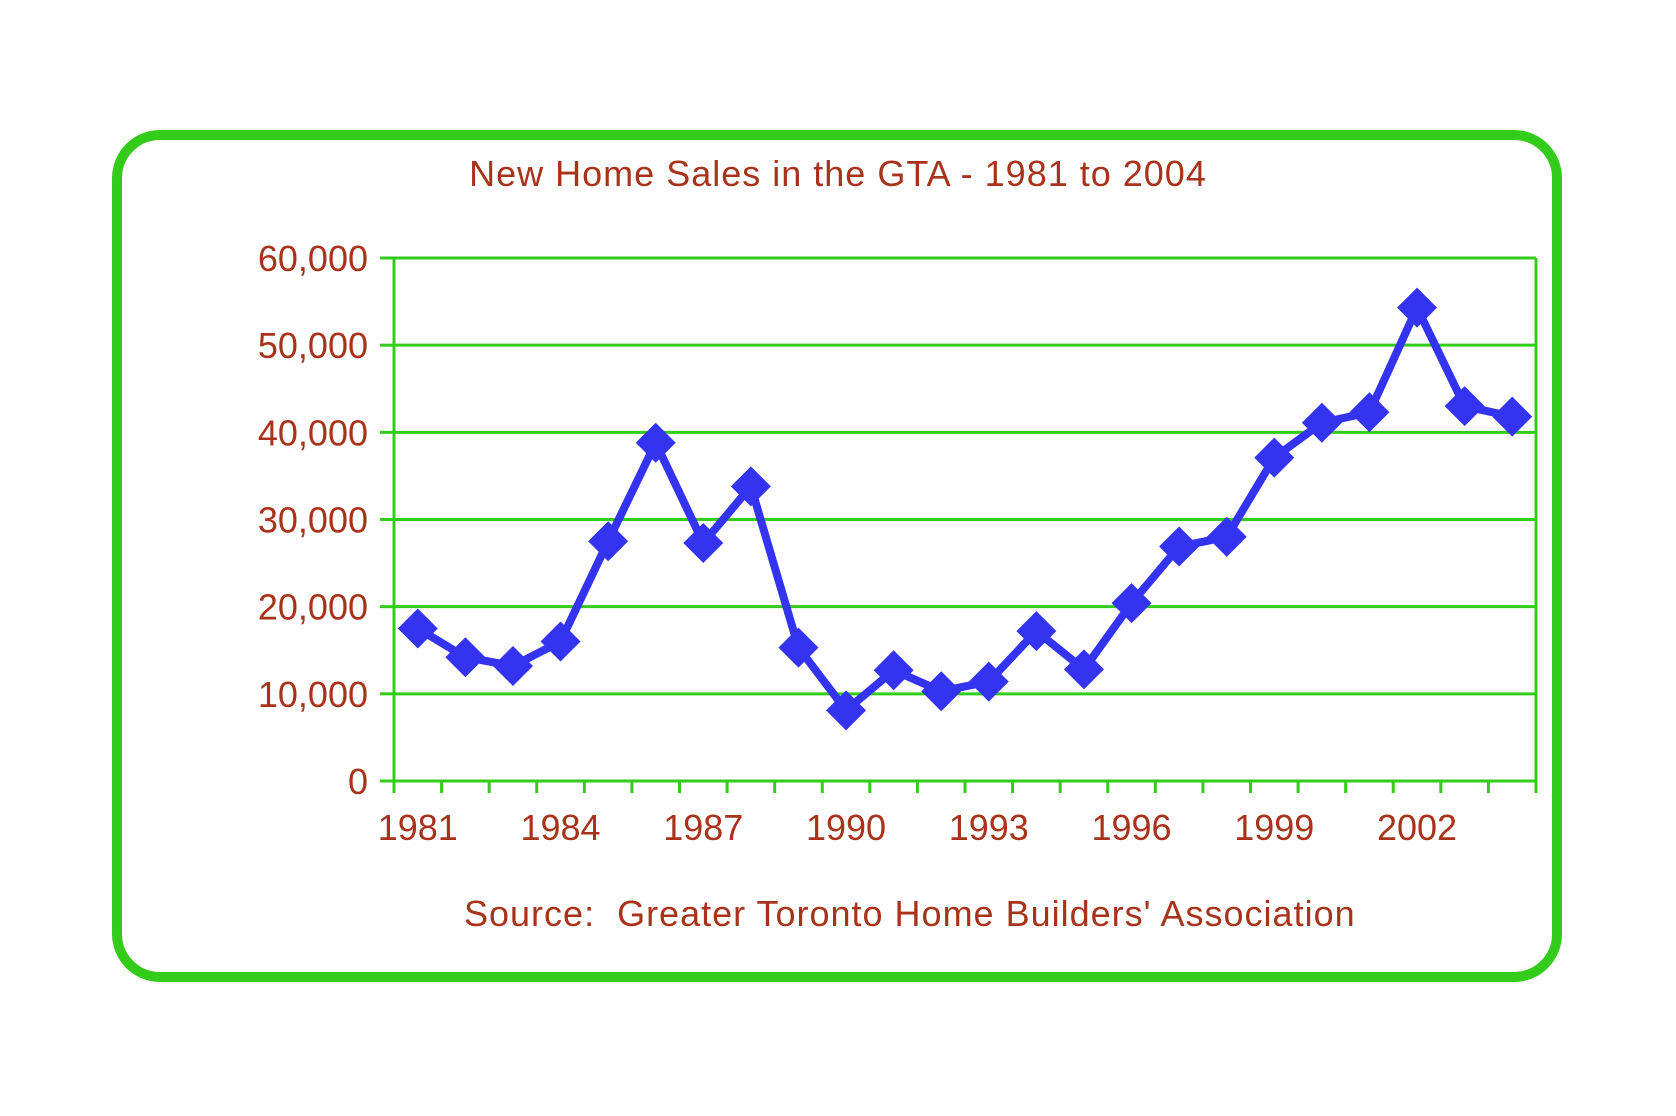 Image resolution: width=1676 pixels, height=1116 pixels. Describe the element at coordinates (1131, 827) in the screenshot. I see `x-tick-label: 1996` at that location.